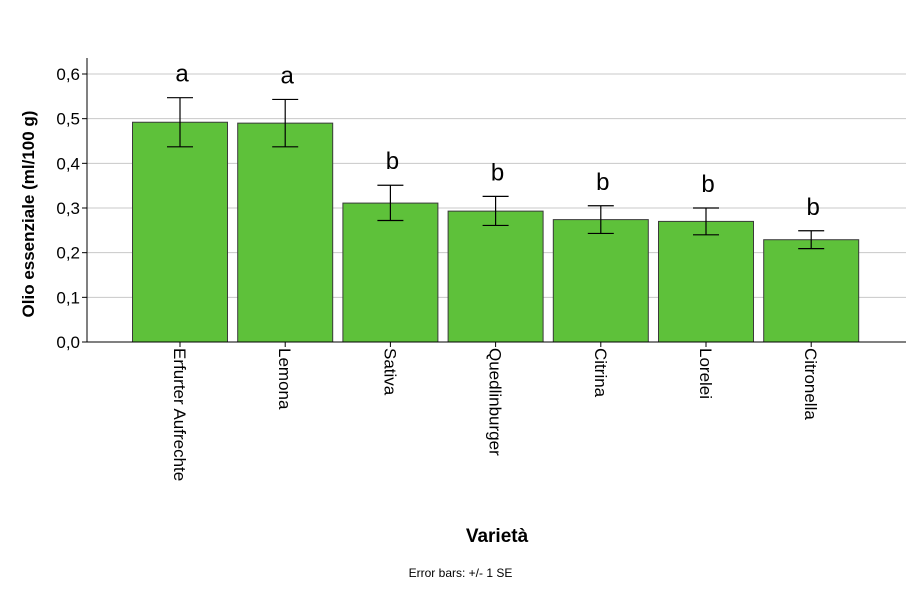 Image resolution: width=921 pixels, height=604 pixels. Describe the element at coordinates (68, 74) in the screenshot. I see `y-tick-label: 0,6` at that location.